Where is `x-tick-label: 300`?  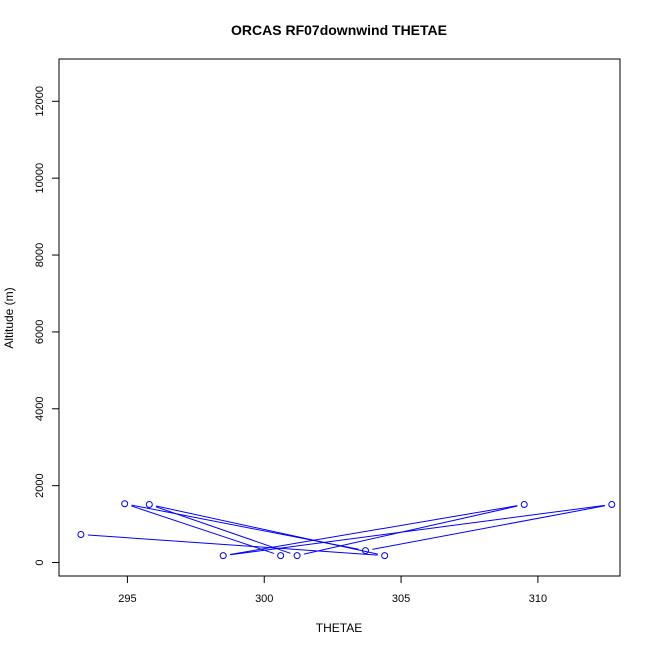
x-tick-label: 300 is located at coordinates (264, 599).